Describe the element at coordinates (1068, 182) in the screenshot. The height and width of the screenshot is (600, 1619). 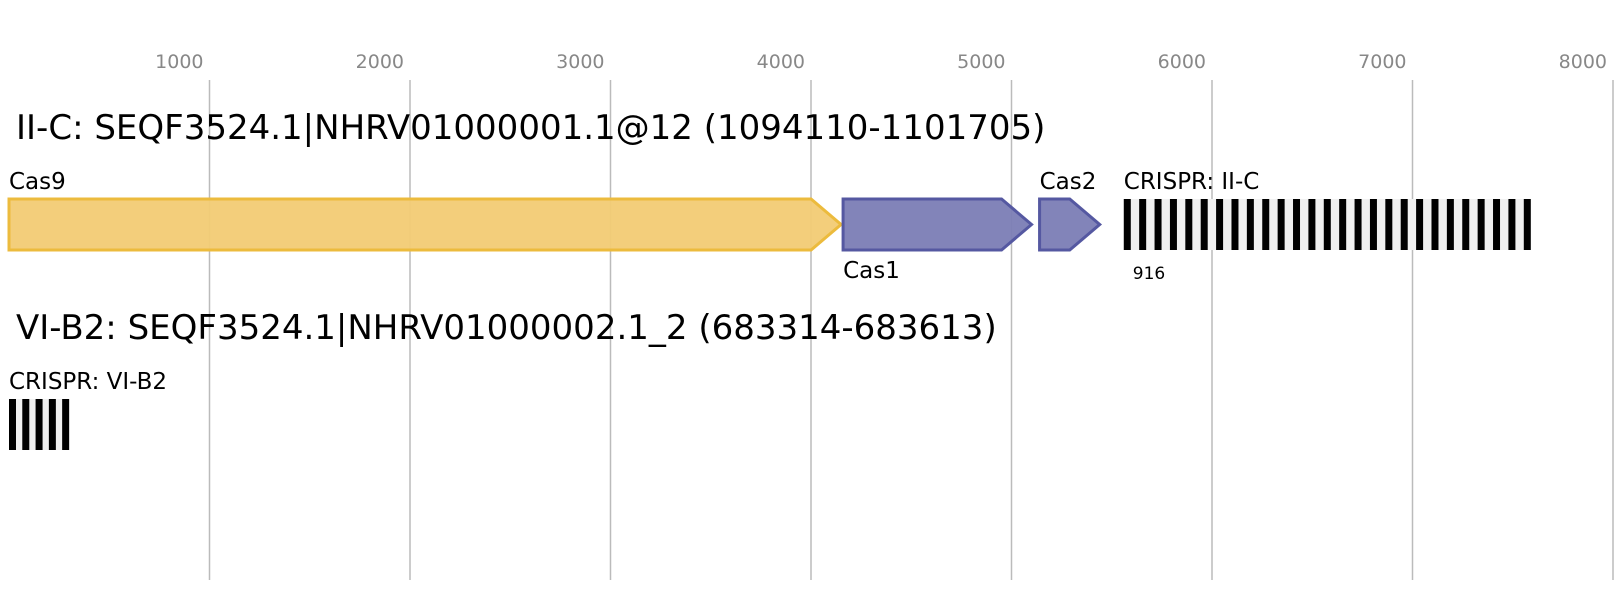
I see `gene-label: Cas2` at that location.